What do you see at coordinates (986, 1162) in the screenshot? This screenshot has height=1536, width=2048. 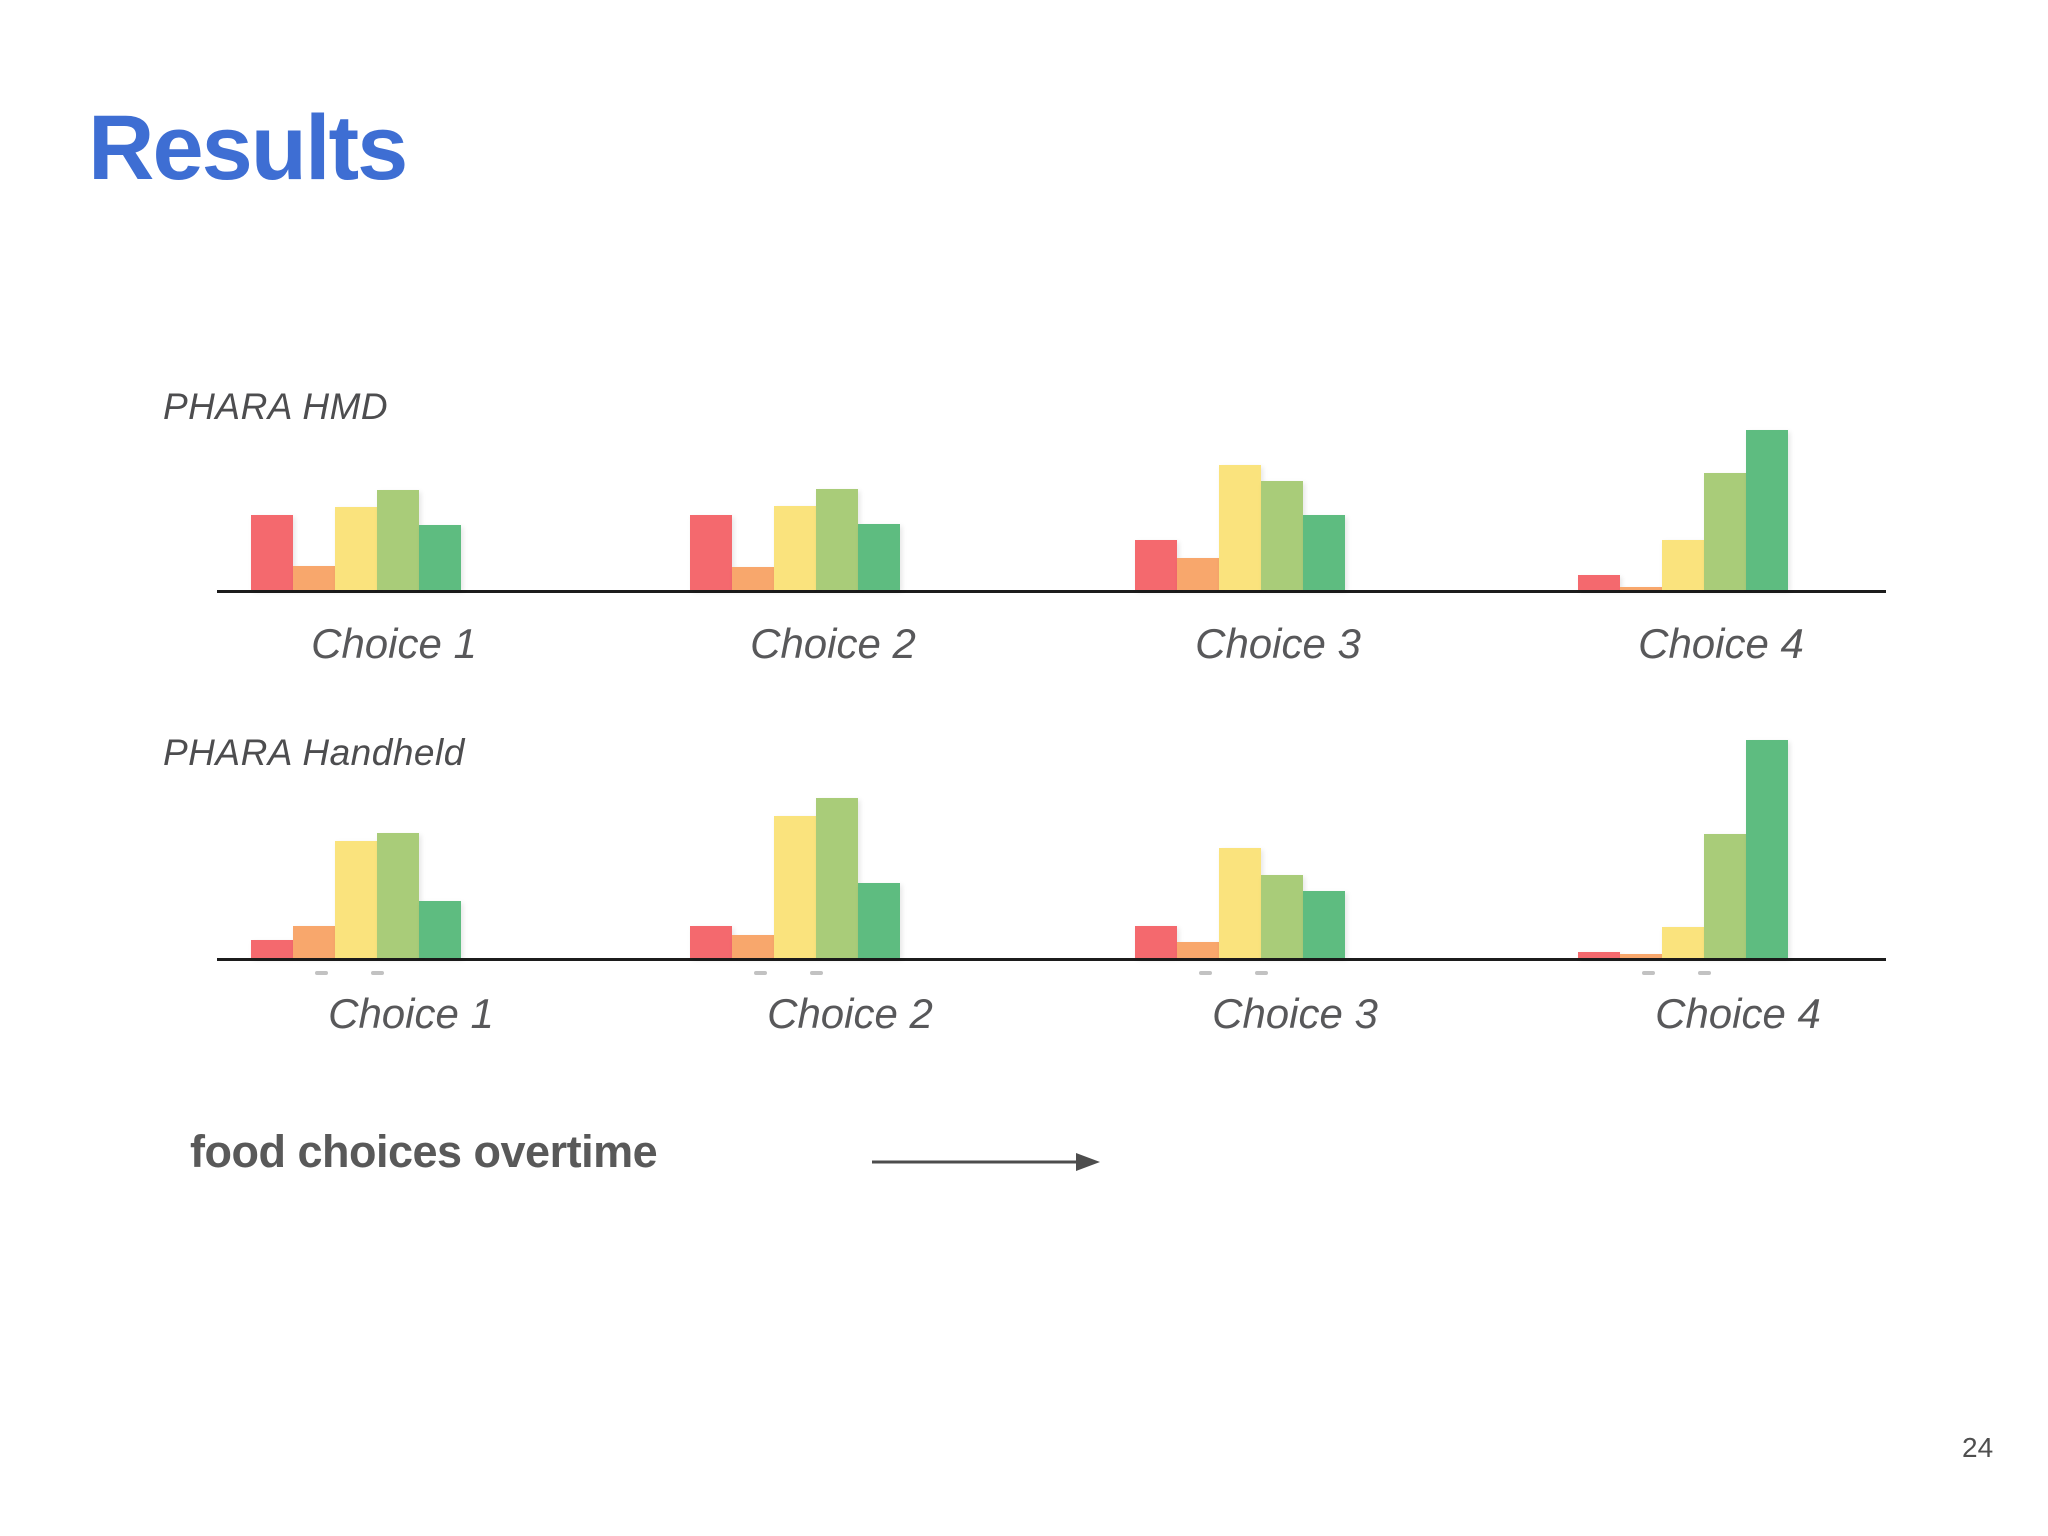 I see `right-arrow-icon` at bounding box center [986, 1162].